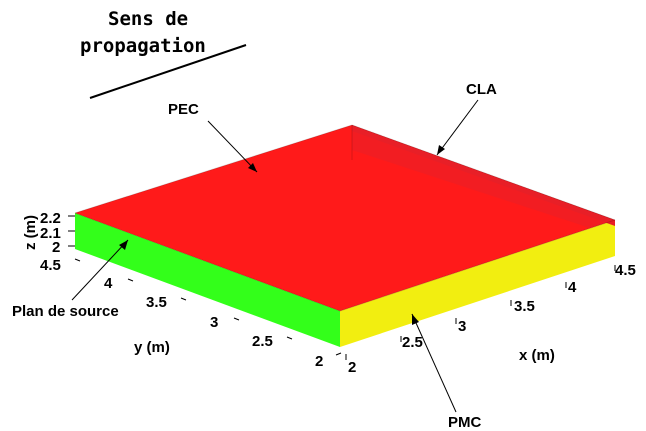 This screenshot has height=431, width=646. What do you see at coordinates (465, 422) in the screenshot?
I see `pmc-label: PMC` at bounding box center [465, 422].